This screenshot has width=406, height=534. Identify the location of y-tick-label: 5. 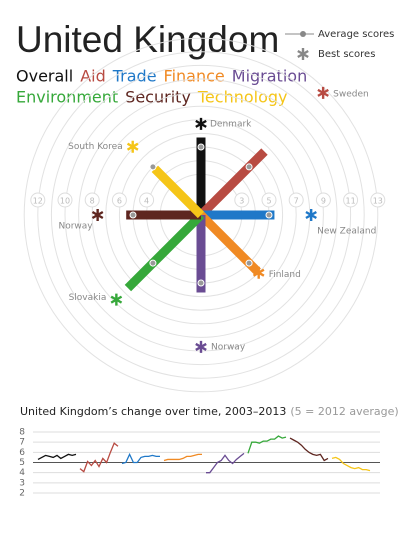
(22, 463).